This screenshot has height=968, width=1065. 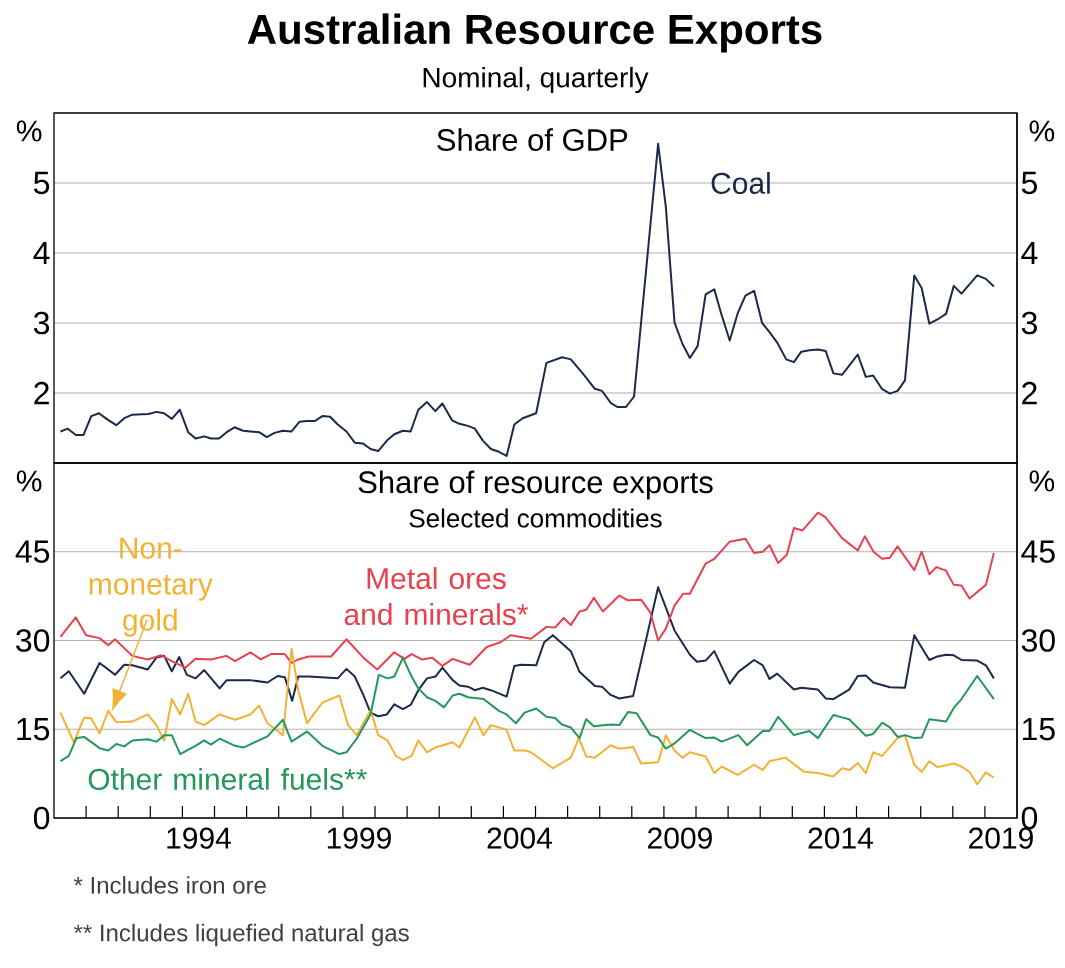 What do you see at coordinates (41, 252) in the screenshot?
I see `y-tick-label: 4` at bounding box center [41, 252].